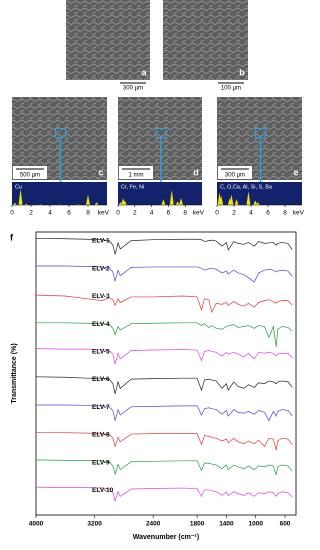 The width and height of the screenshot is (320, 550). Describe the element at coordinates (18, 187) in the screenshot. I see `element-label: Cu` at that location.